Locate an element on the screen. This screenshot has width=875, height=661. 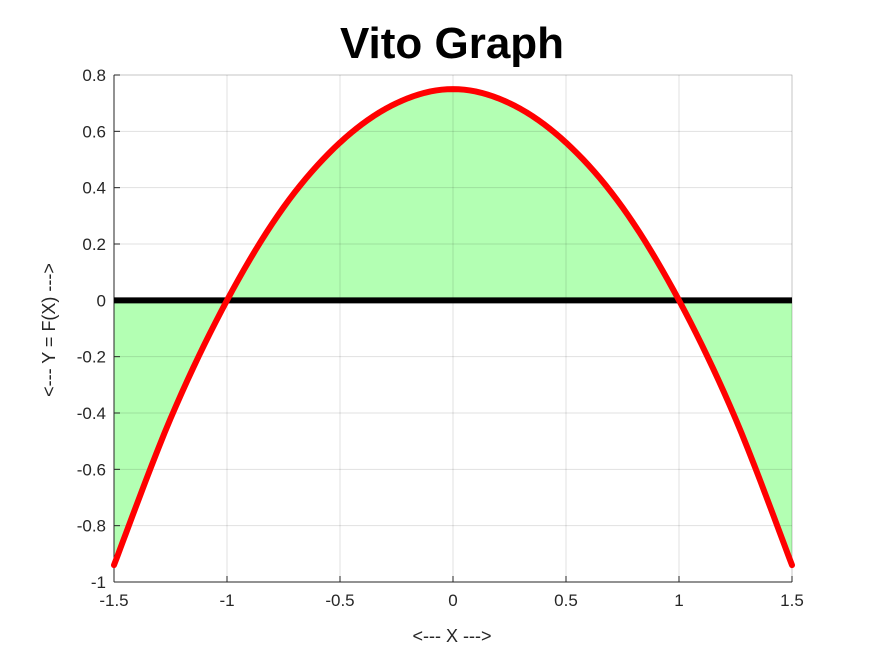
x-tick-label: 1 is located at coordinates (678, 600).